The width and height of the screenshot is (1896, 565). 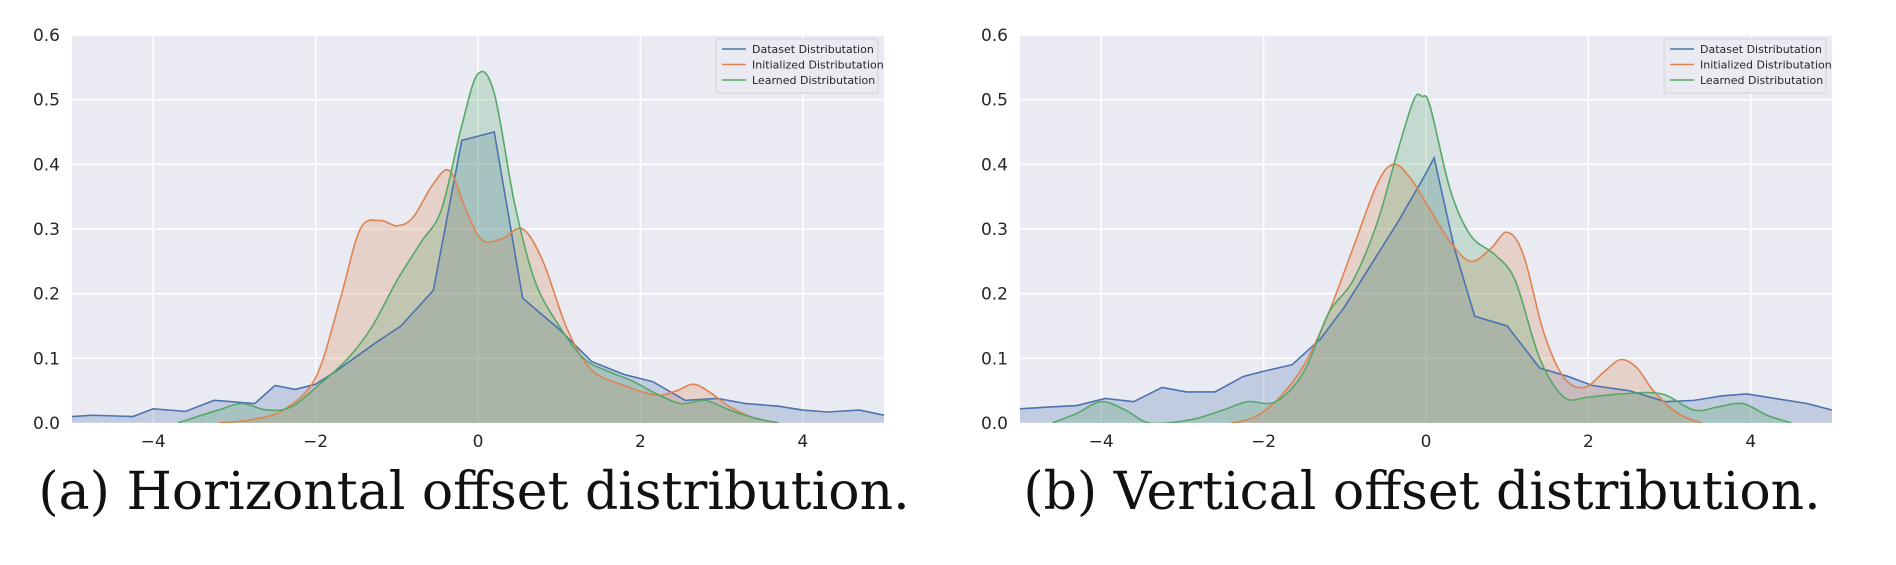 What do you see at coordinates (474, 492) in the screenshot?
I see `chart-a-caption: (a) Horizontal offset distribution.` at bounding box center [474, 492].